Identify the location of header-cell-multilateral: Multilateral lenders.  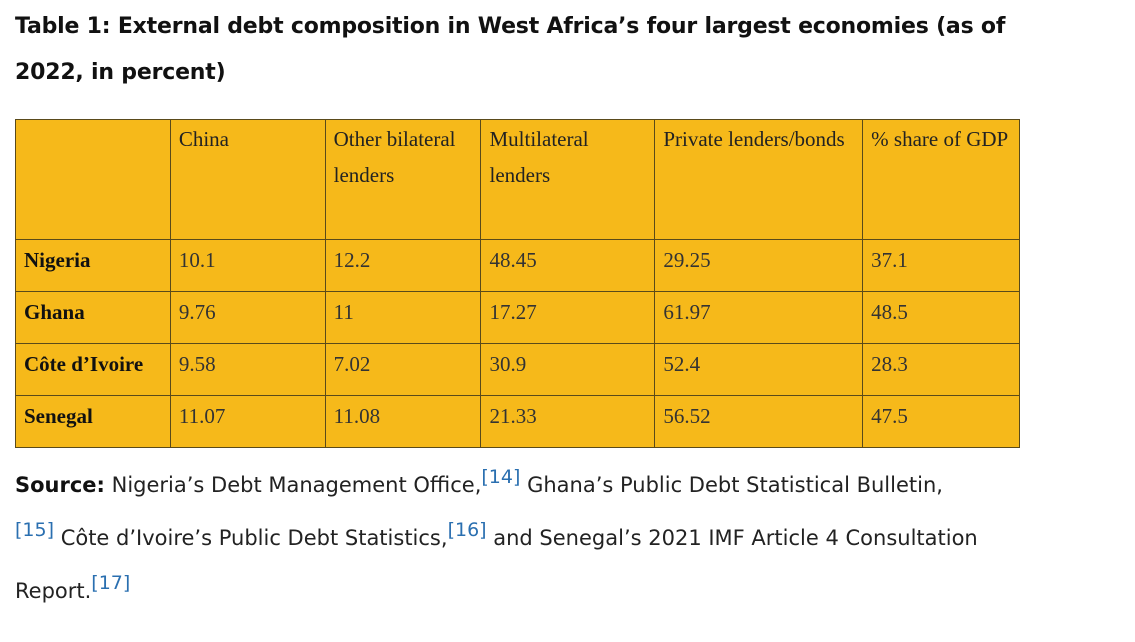
(568, 179).